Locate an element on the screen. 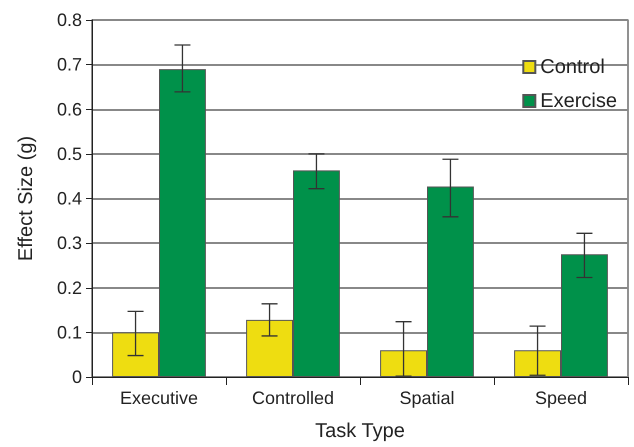  y-tick-label: 0 is located at coordinates (77, 377).